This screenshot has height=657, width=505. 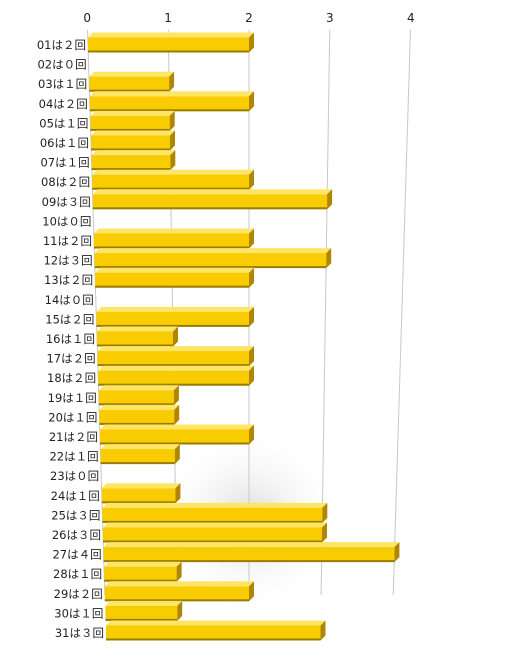 What do you see at coordinates (75, 515) in the screenshot?
I see `category-label: 25は３回` at bounding box center [75, 515].